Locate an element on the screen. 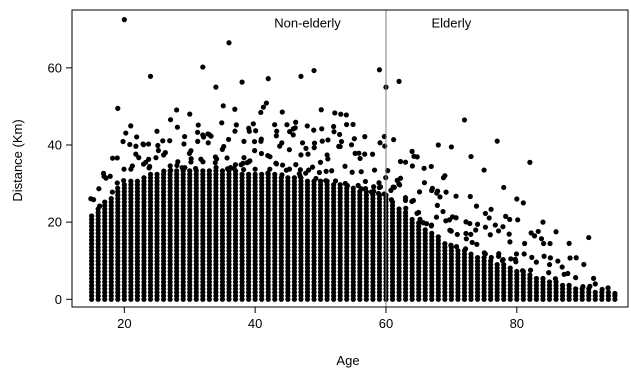 This screenshot has width=631, height=369. x-axis: 20 40 60 80 is located at coordinates (320, 319).